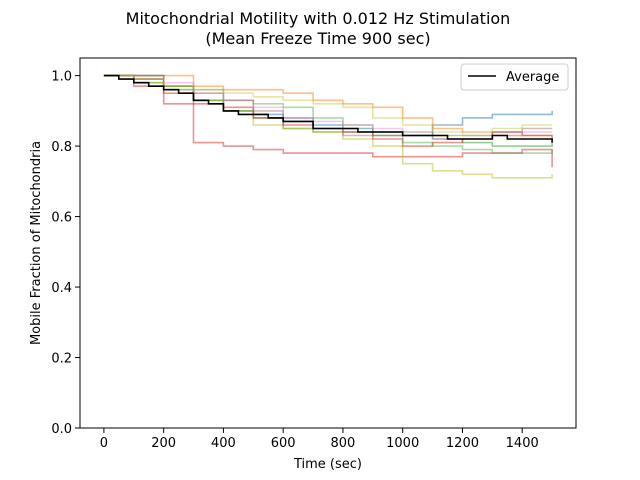 The height and width of the screenshot is (480, 640). What do you see at coordinates (163, 443) in the screenshot?
I see `x-tick-label: 200` at bounding box center [163, 443].